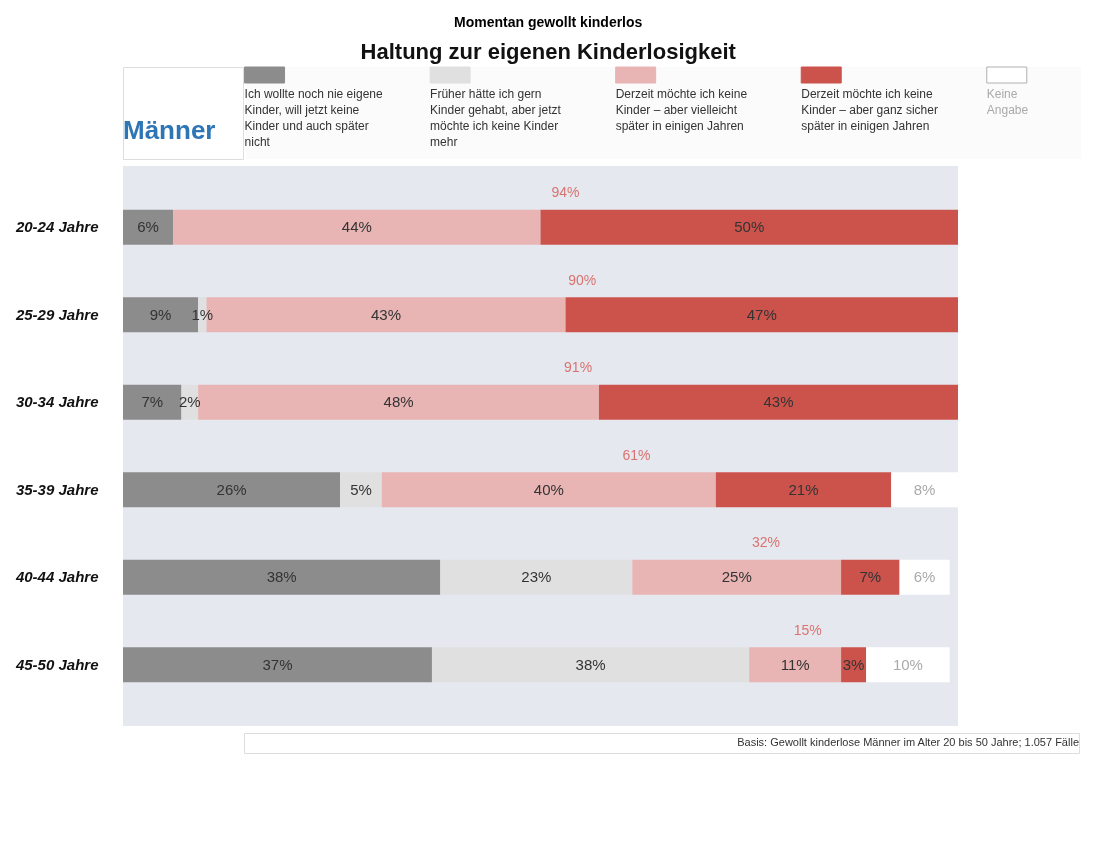  What do you see at coordinates (57, 489) in the screenshot?
I see `y-tick-label: 35-39 Jahre` at bounding box center [57, 489].